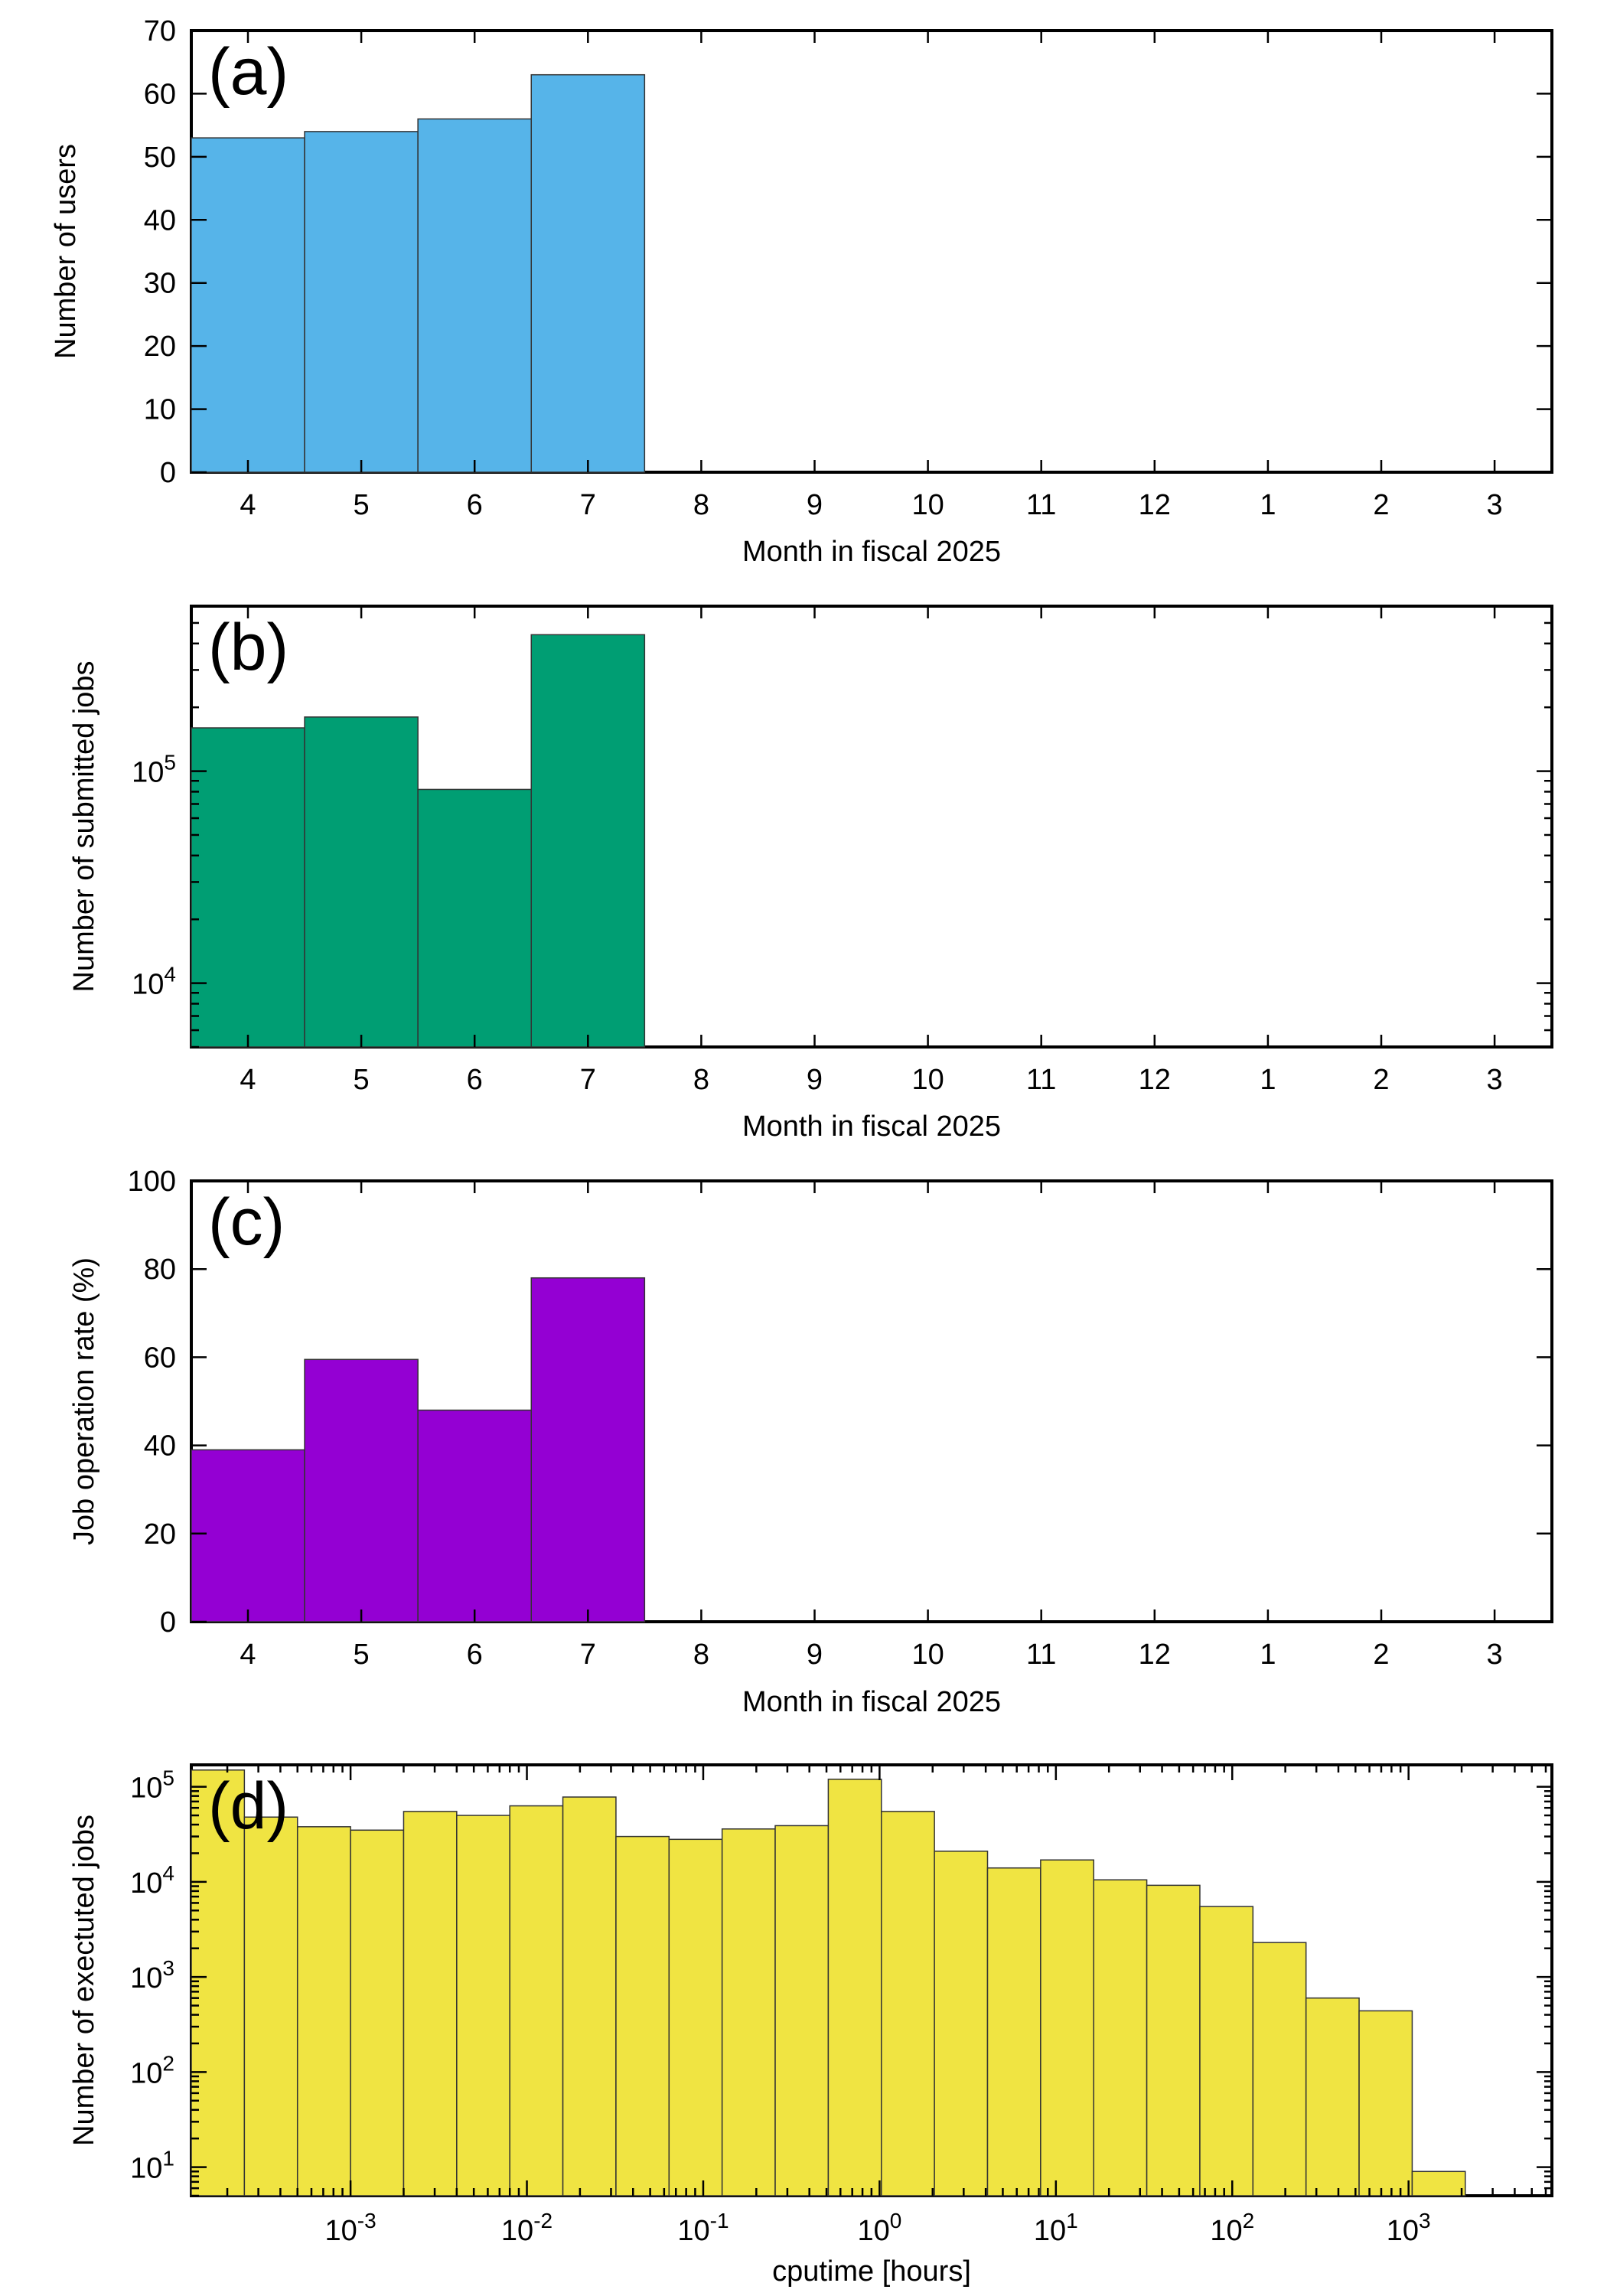 Image resolution: width=1607 pixels, height=2296 pixels. What do you see at coordinates (152, 1975) in the screenshot?
I see `y-tick-label: 10³` at bounding box center [152, 1975].